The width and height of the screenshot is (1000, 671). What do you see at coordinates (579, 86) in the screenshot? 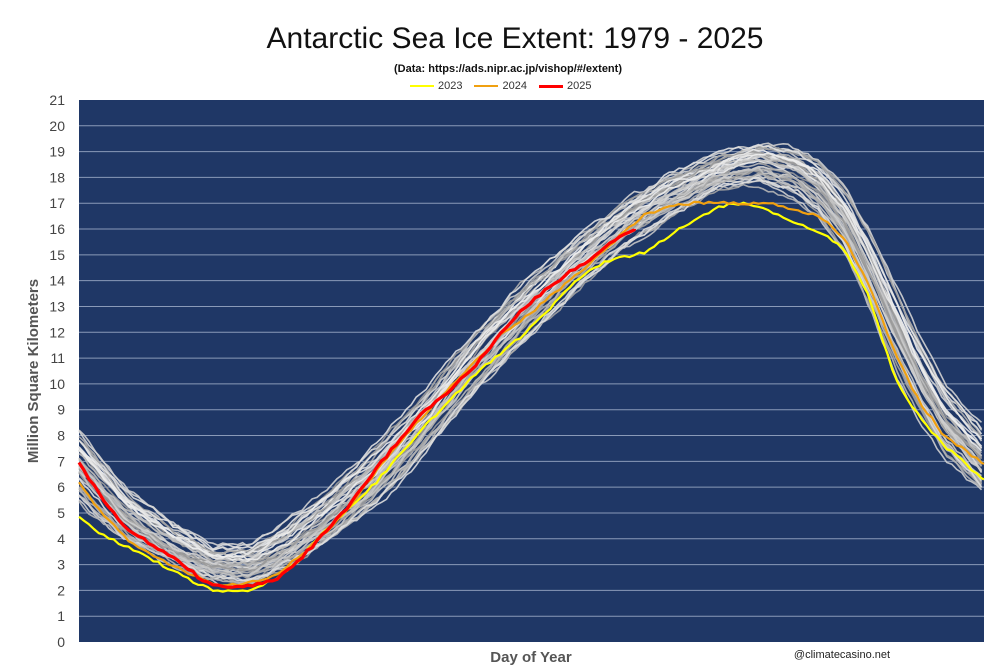
I see `legend-label-2025: 2025` at bounding box center [579, 86].